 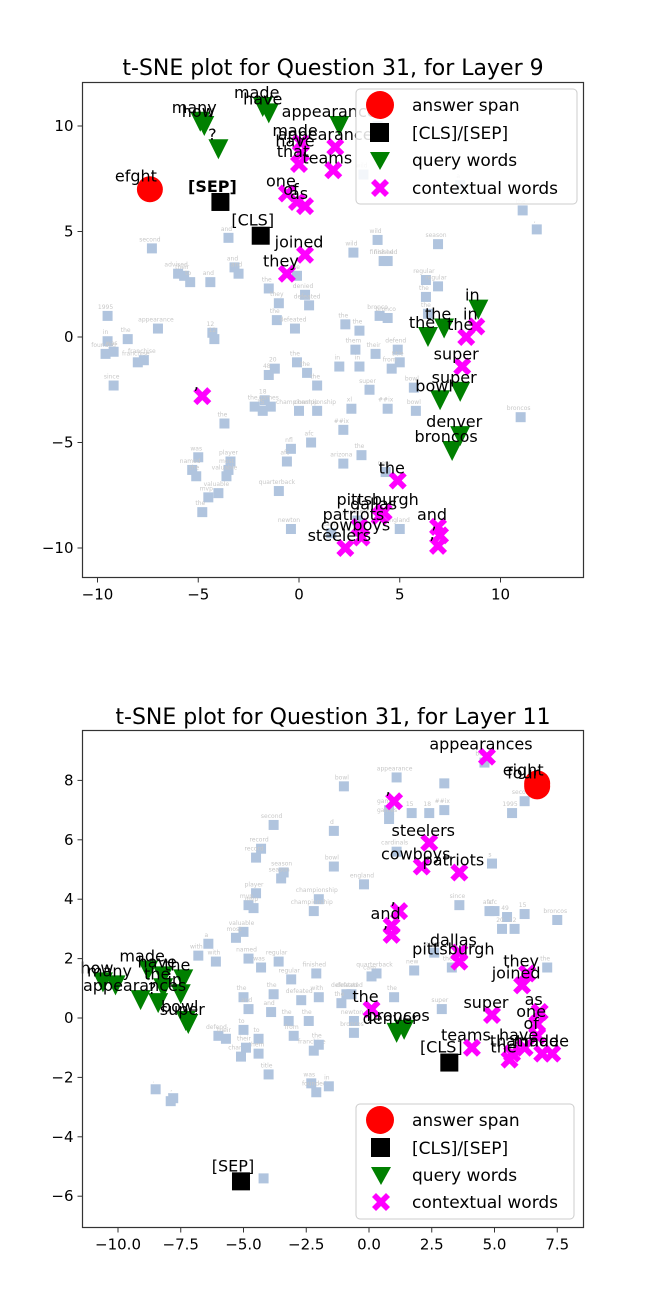 I want to click on svg-text: to, so click(x=241, y=1021).